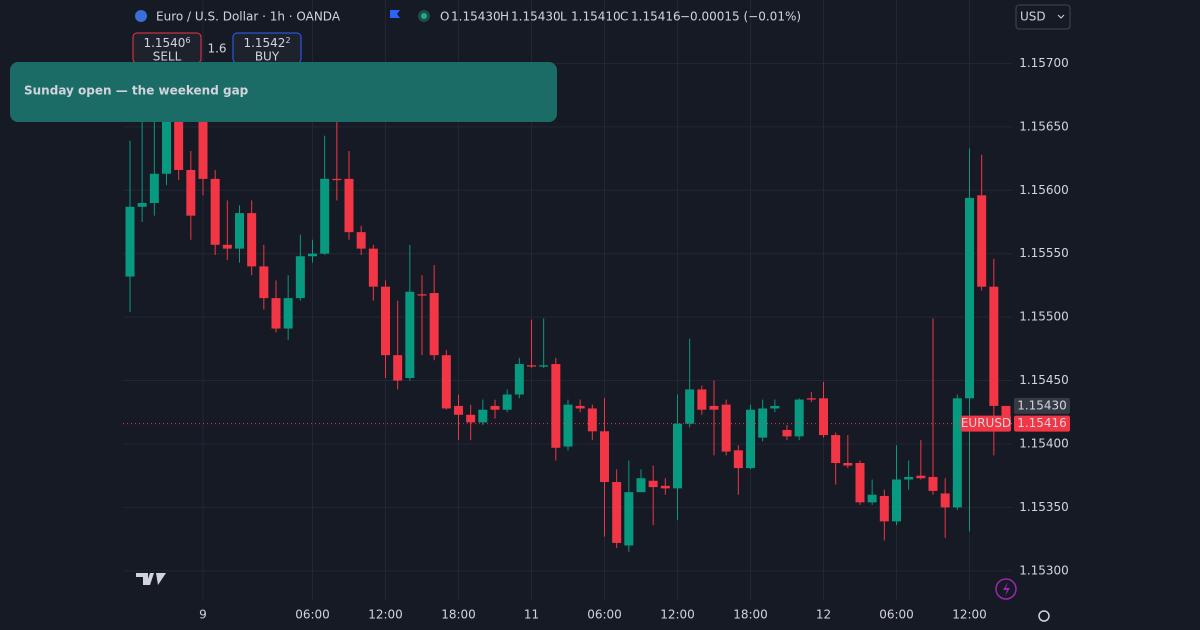 This screenshot has width=1200, height=630. Describe the element at coordinates (596, 17) in the screenshot. I see `ohlc-value: 1.15410` at that location.